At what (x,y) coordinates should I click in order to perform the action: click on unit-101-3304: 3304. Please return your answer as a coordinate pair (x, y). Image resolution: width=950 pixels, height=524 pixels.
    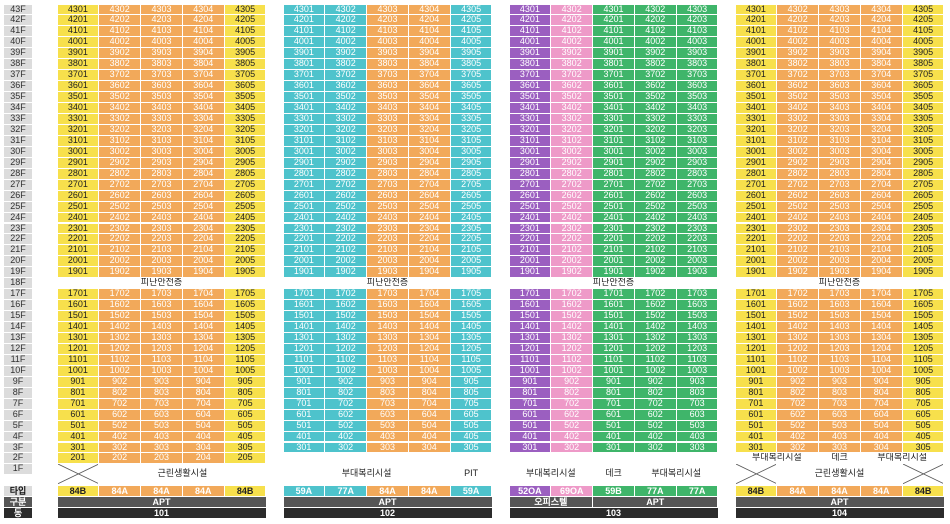
    Looking at the image, I should click on (203, 119).